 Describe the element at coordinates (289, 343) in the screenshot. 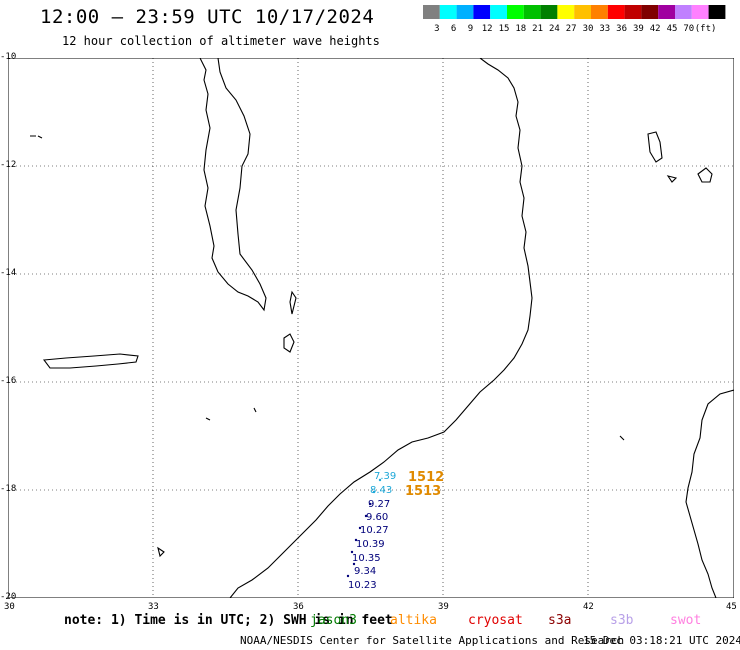

I see `lake-chilwa-outline` at that location.